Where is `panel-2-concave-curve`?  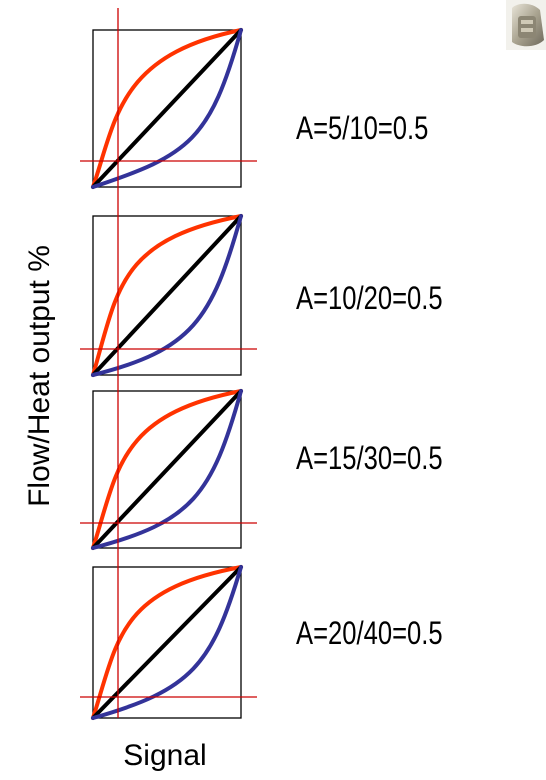 panel-2-concave-curve is located at coordinates (167, 295).